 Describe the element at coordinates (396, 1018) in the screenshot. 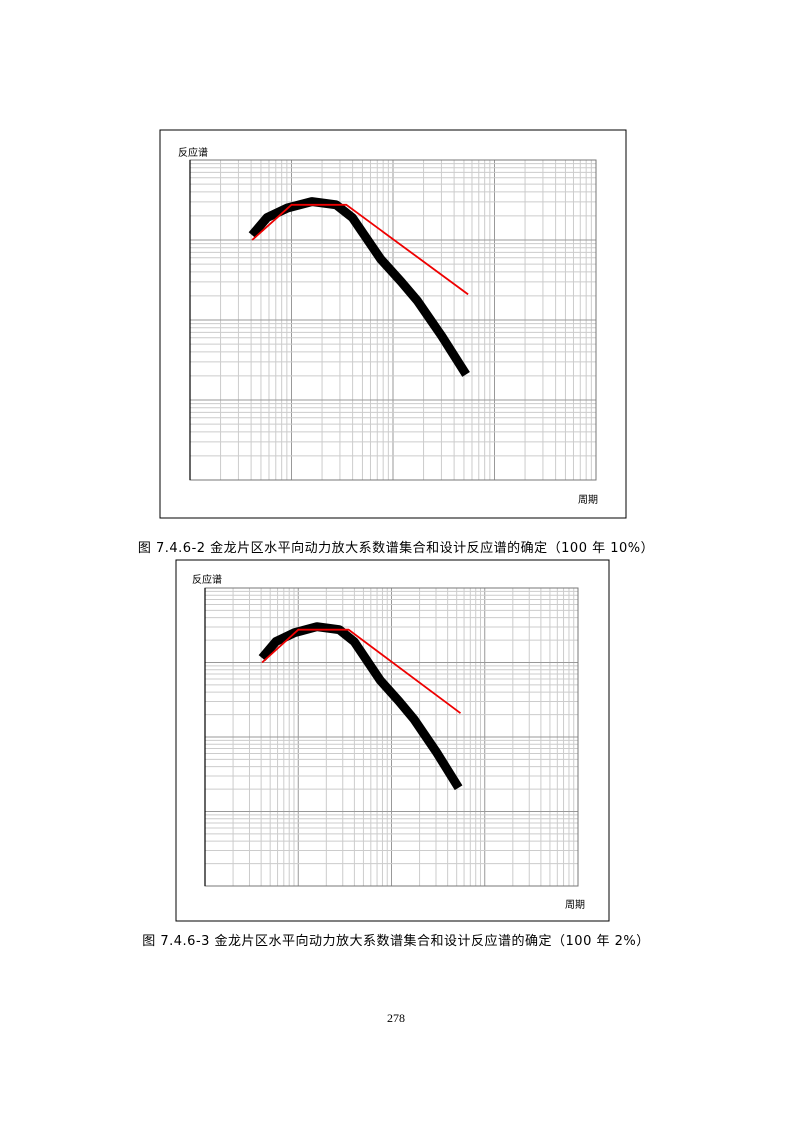

I see `page-number: 278` at that location.